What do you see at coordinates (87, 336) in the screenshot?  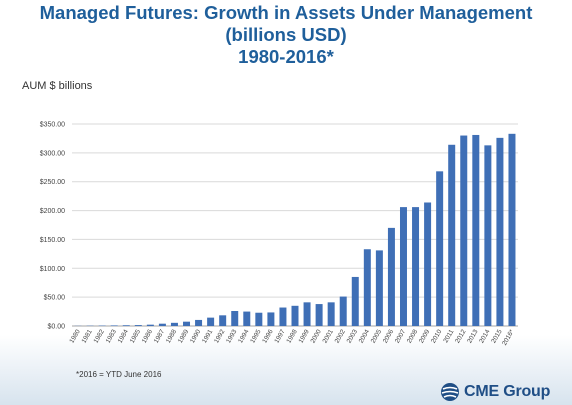 I see `x-tick-label: 1981` at bounding box center [87, 336].